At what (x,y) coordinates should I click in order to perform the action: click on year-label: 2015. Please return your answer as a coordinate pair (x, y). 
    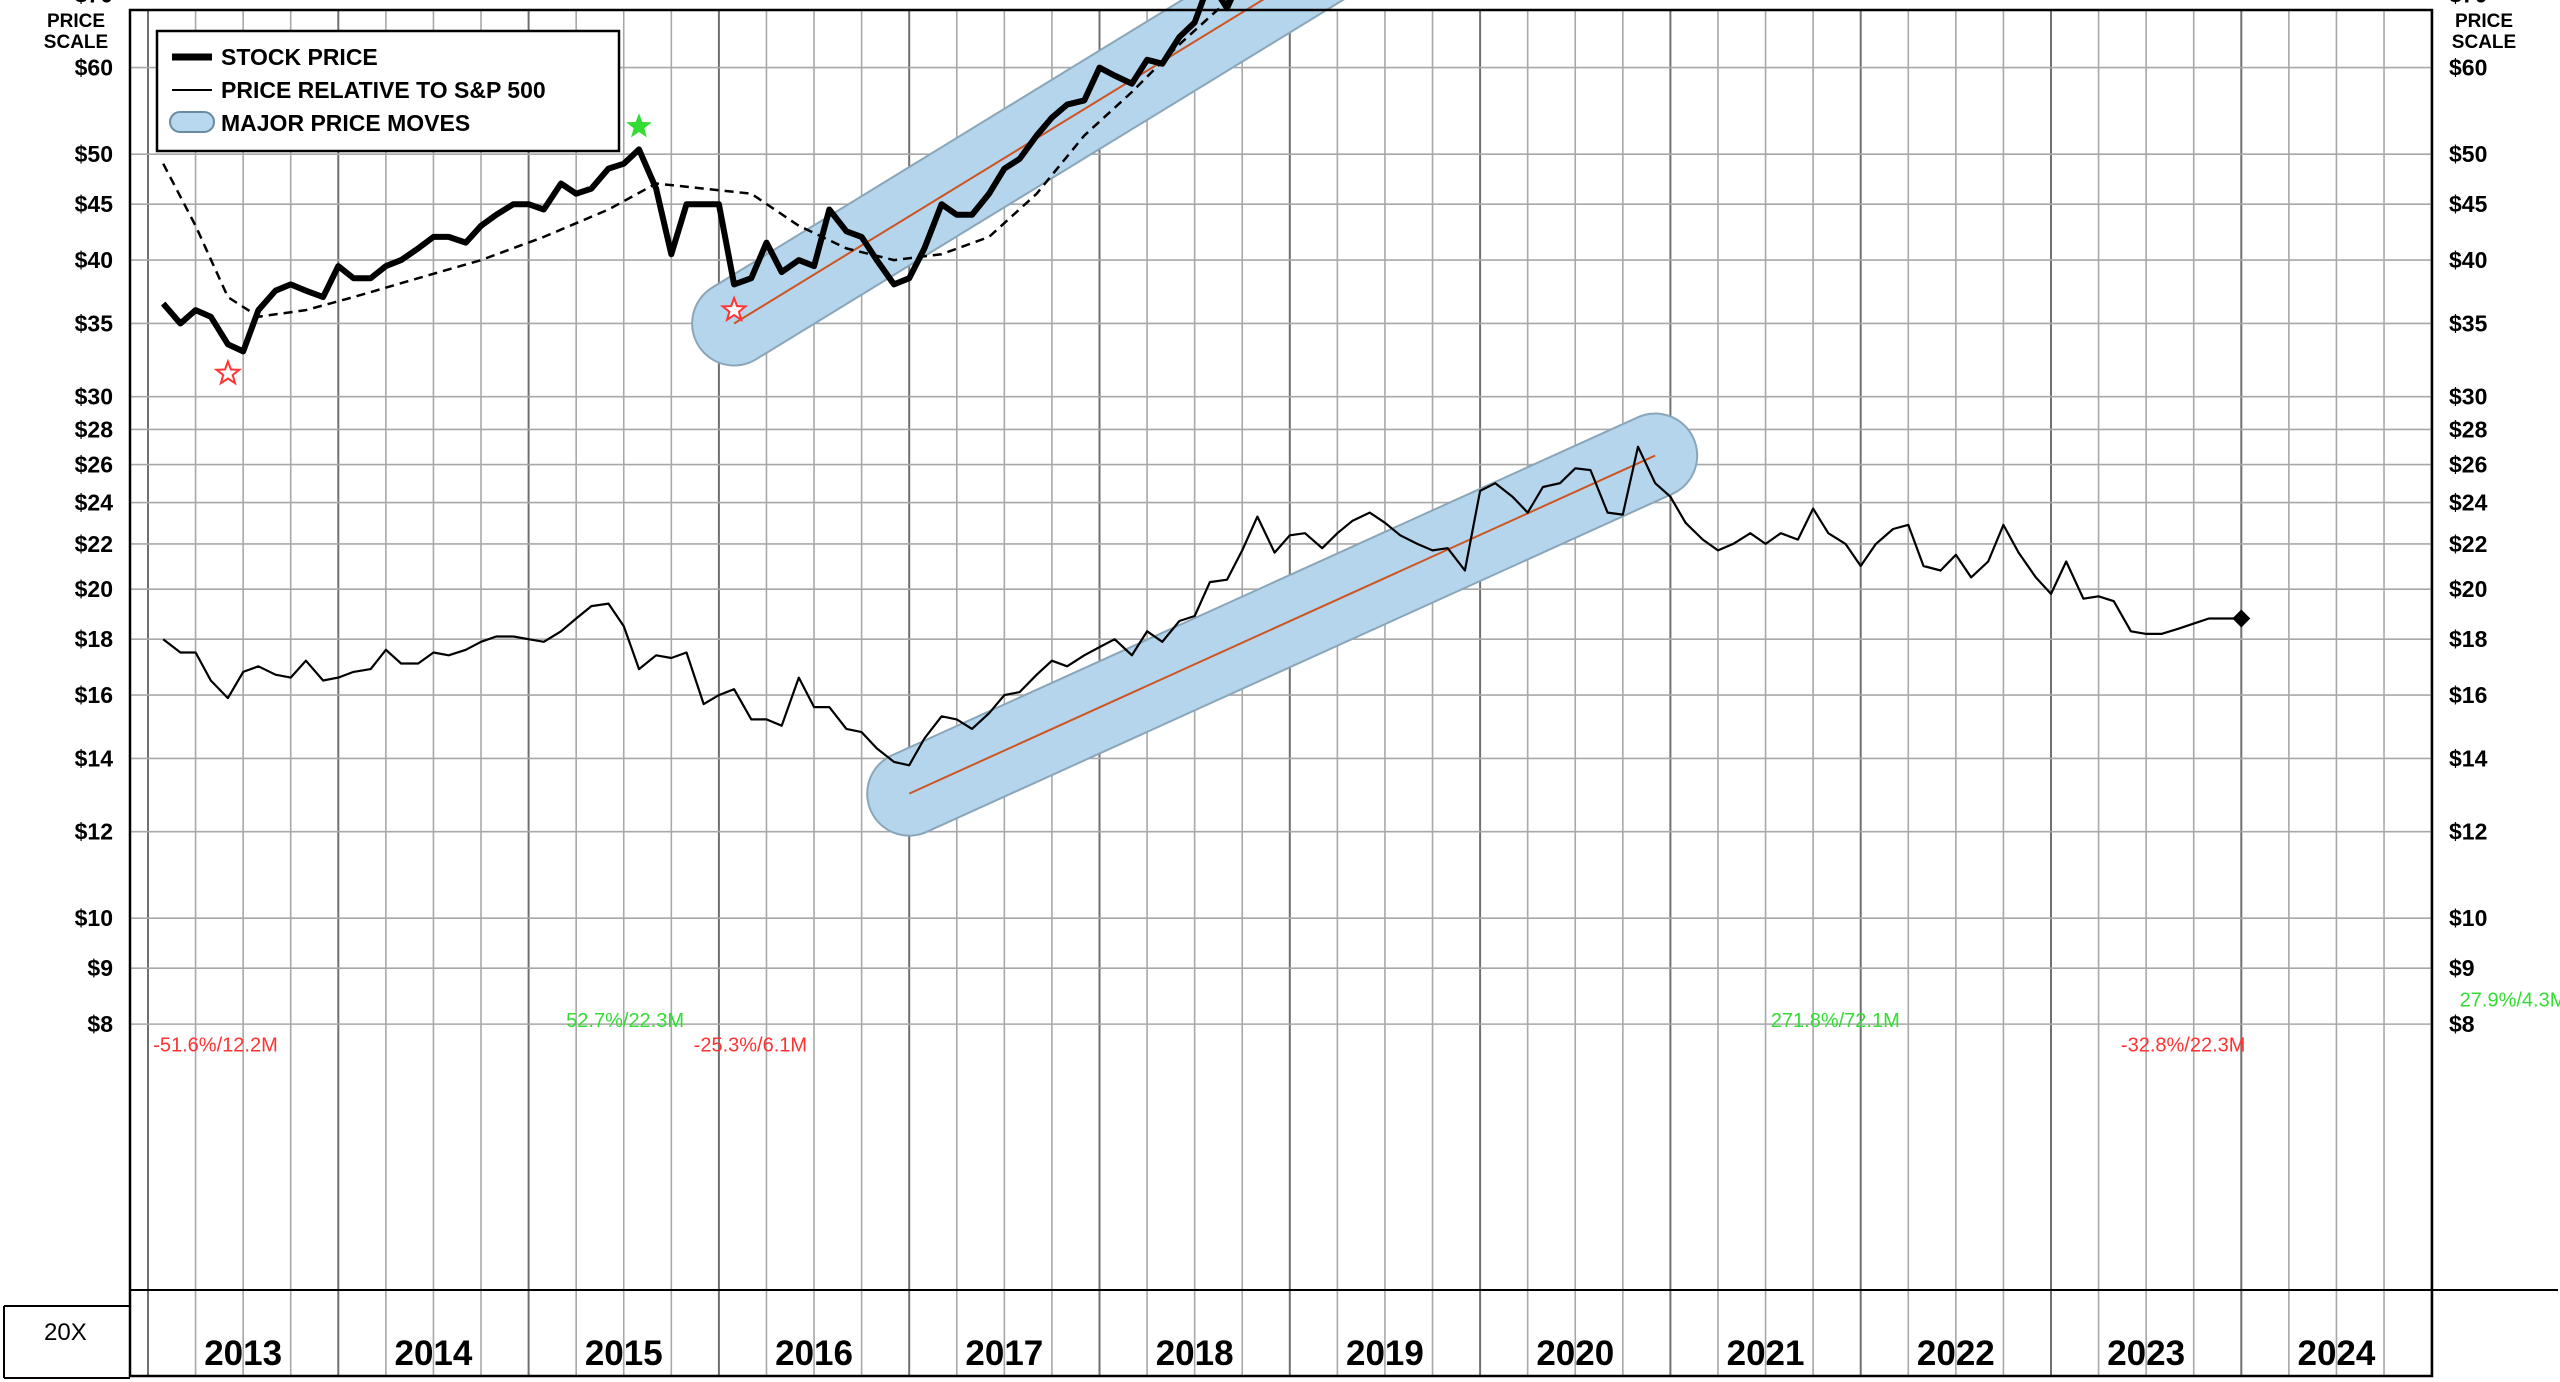
    Looking at the image, I should click on (624, 1353).